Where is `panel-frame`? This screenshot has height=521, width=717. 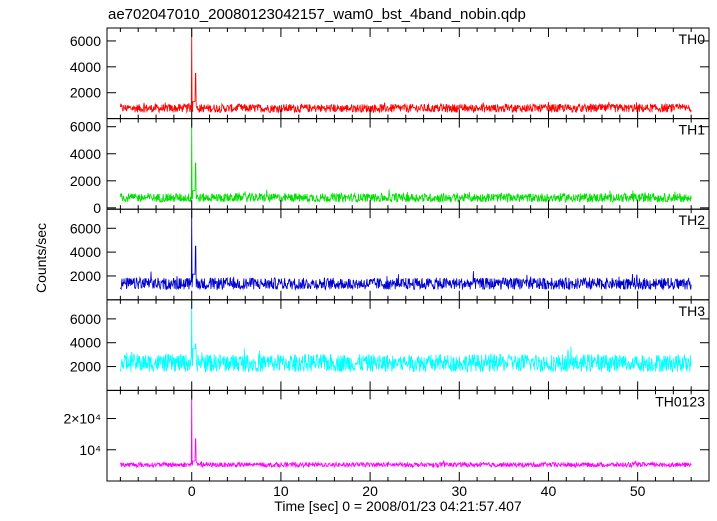 panel-frame is located at coordinates (408, 345).